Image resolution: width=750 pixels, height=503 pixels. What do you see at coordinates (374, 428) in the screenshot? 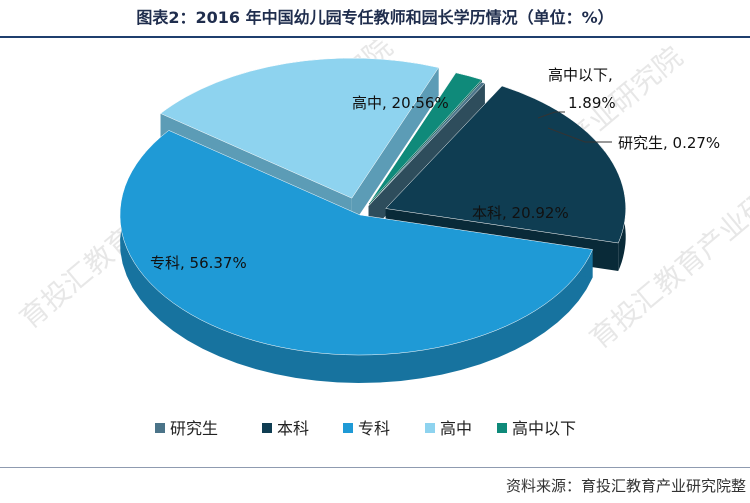
I see `legend-label: 专科` at bounding box center [374, 428].